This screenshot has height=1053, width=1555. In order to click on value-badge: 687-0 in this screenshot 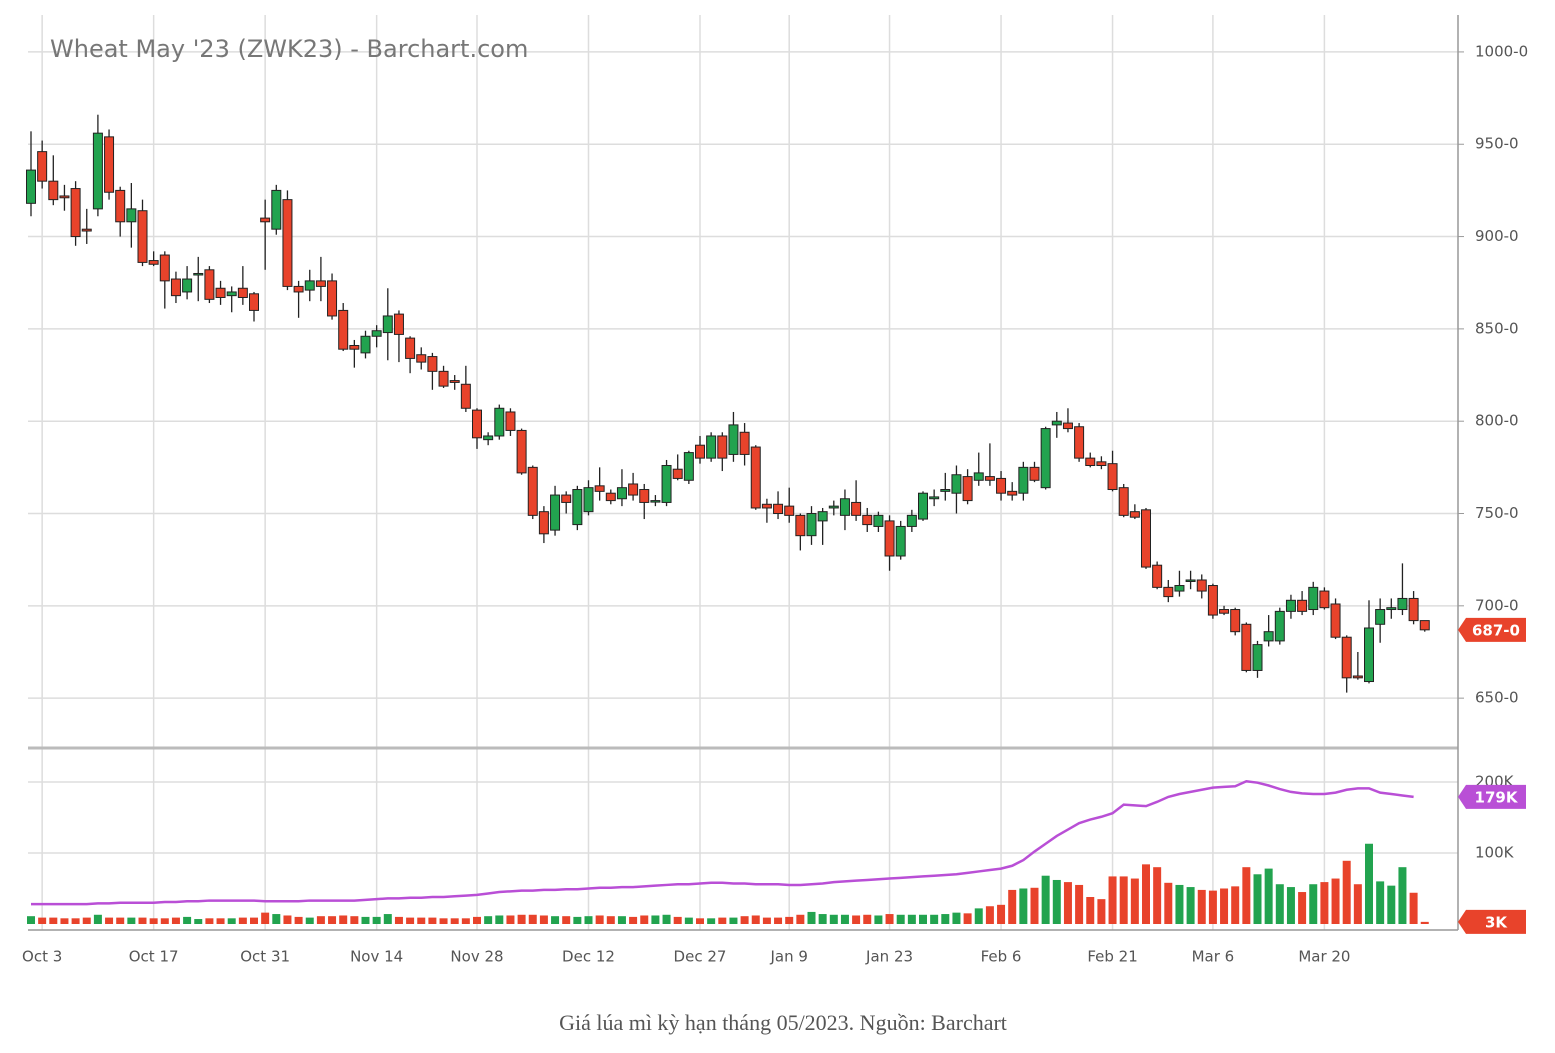, I will do `click(1492, 629)`.